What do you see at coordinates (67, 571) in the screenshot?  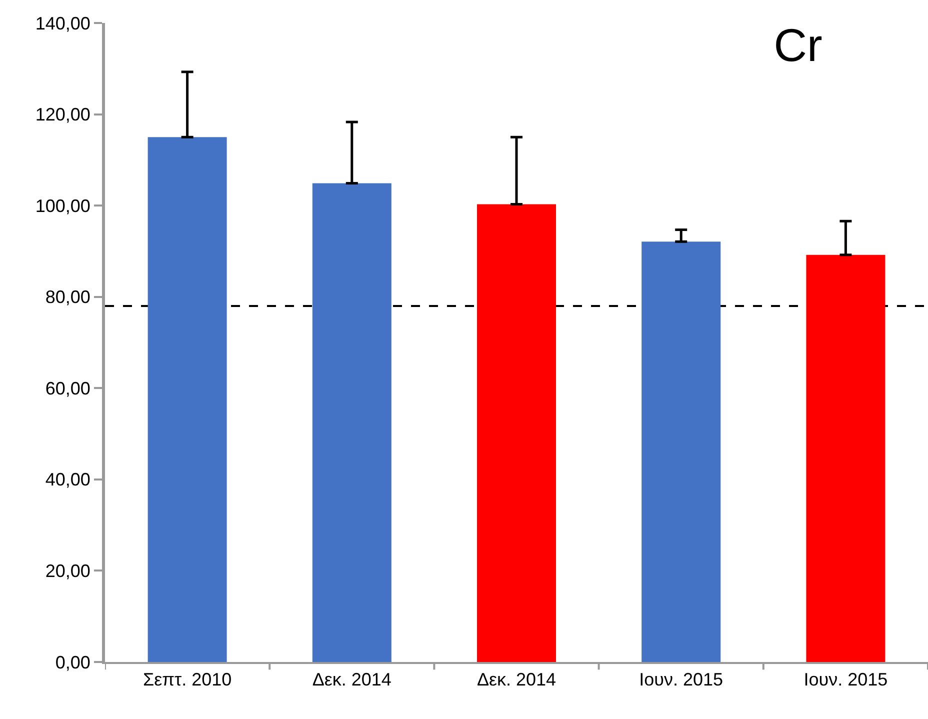 I see `y-tick-label: 20,00` at bounding box center [67, 571].